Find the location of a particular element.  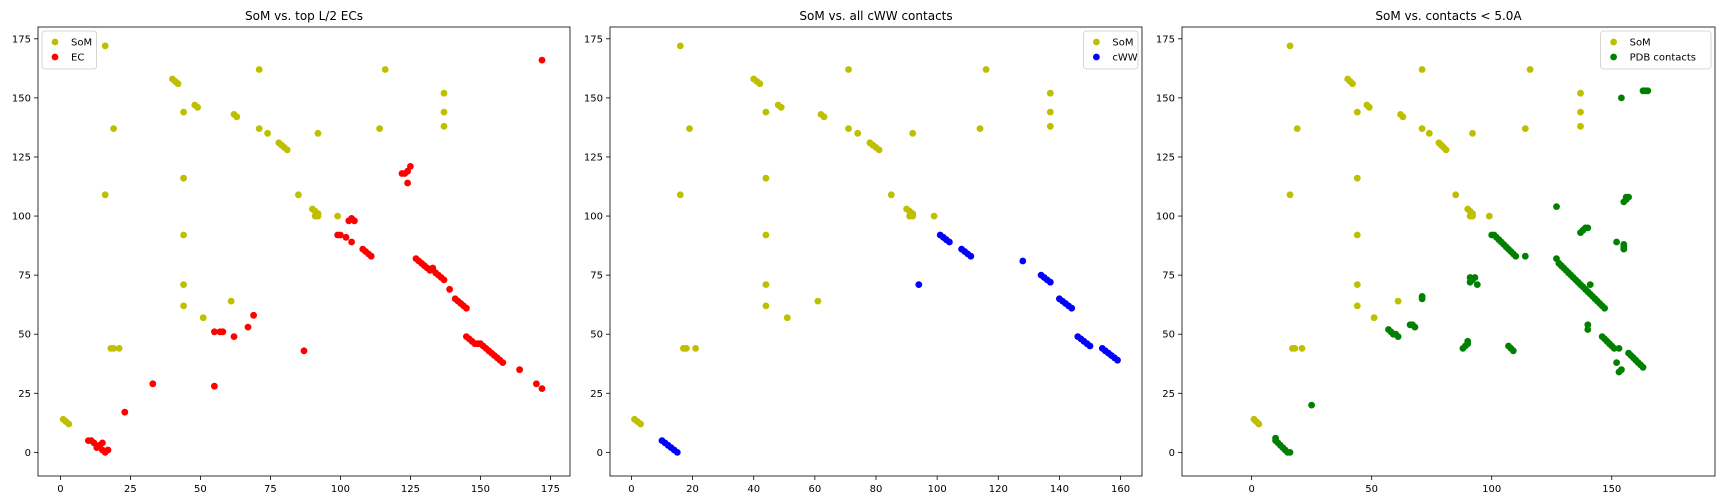

legend-box is located at coordinates (1656, 50).